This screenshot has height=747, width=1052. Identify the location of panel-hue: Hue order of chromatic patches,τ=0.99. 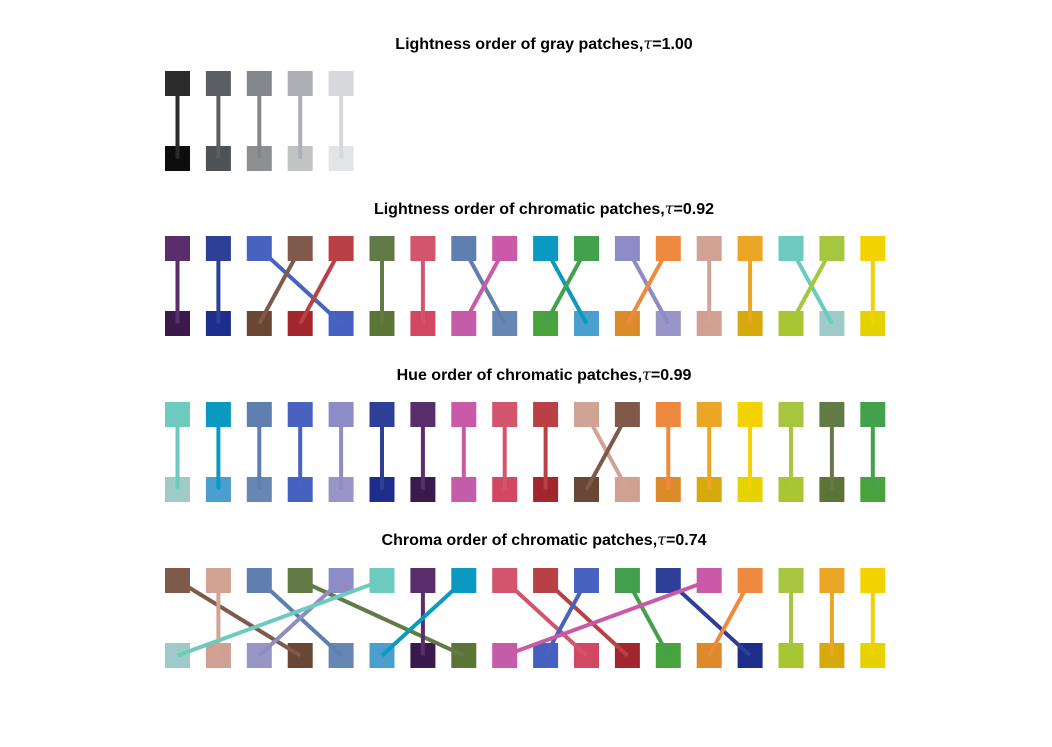
(525, 433).